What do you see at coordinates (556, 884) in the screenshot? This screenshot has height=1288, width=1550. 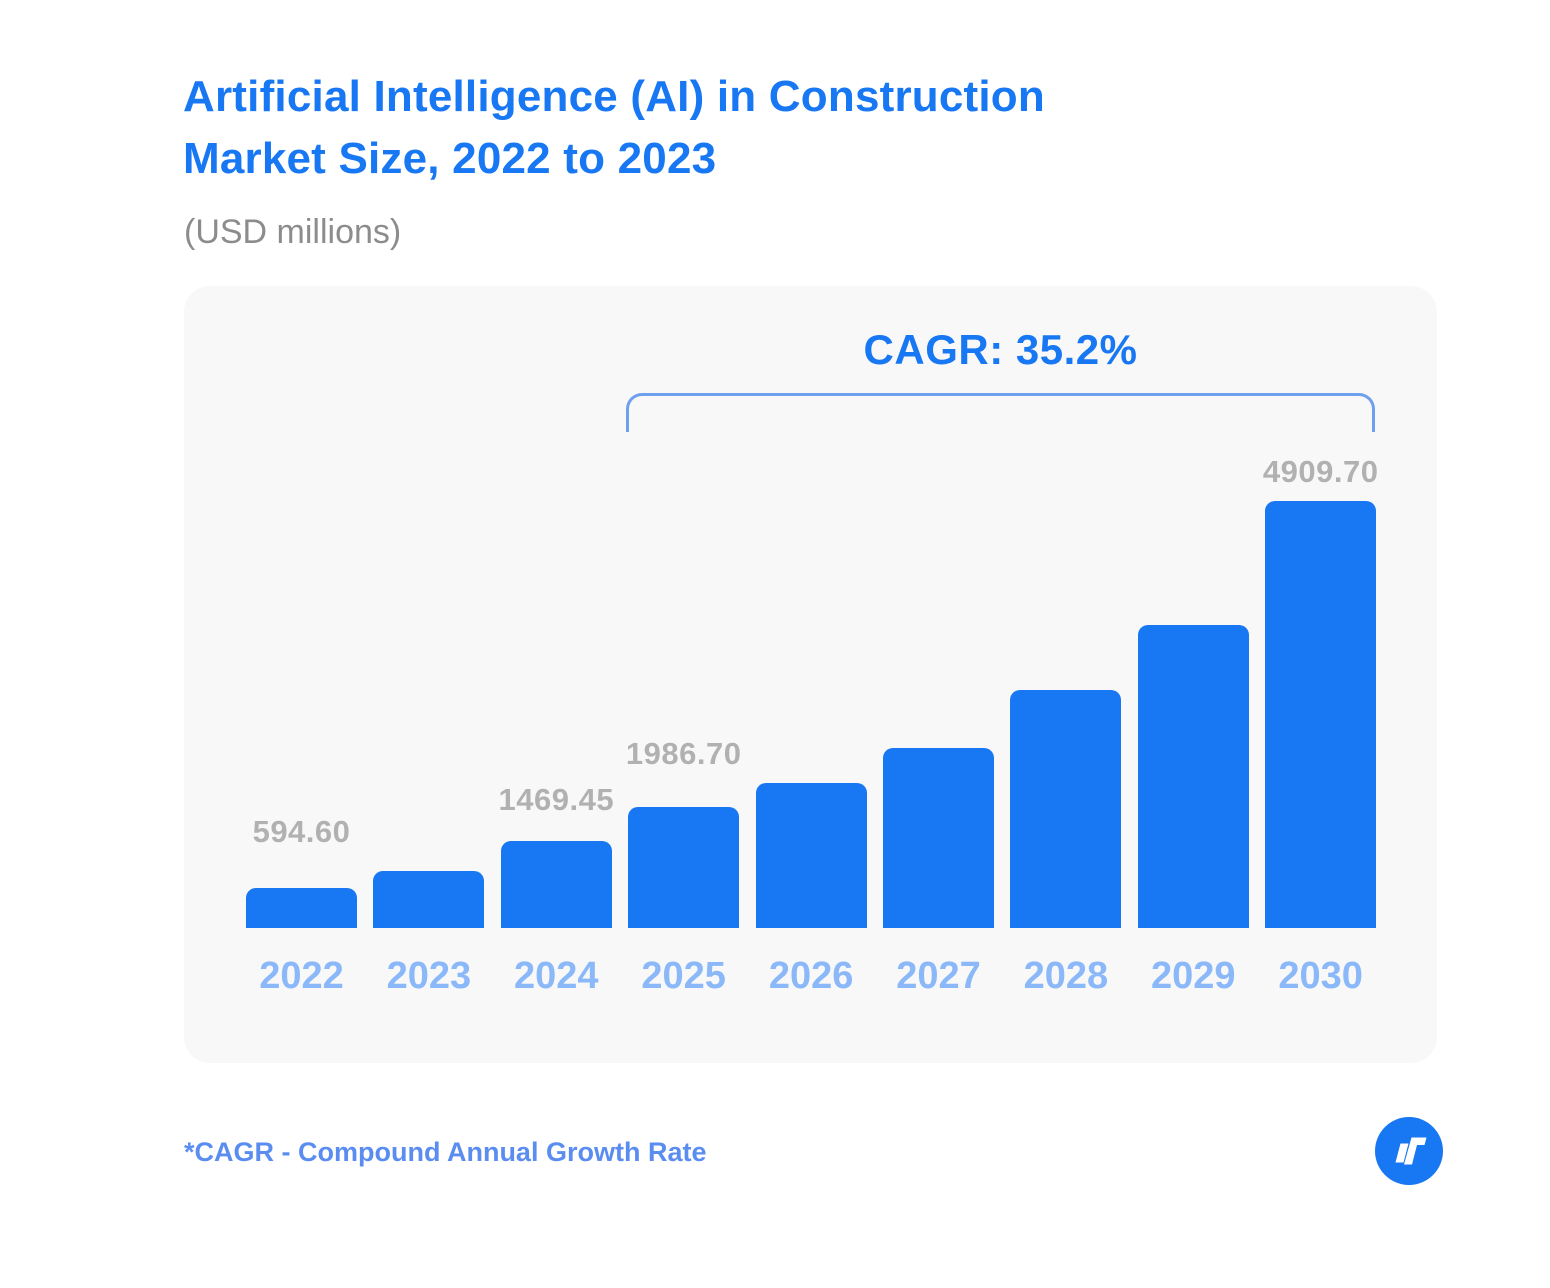 I see `bar-2024` at bounding box center [556, 884].